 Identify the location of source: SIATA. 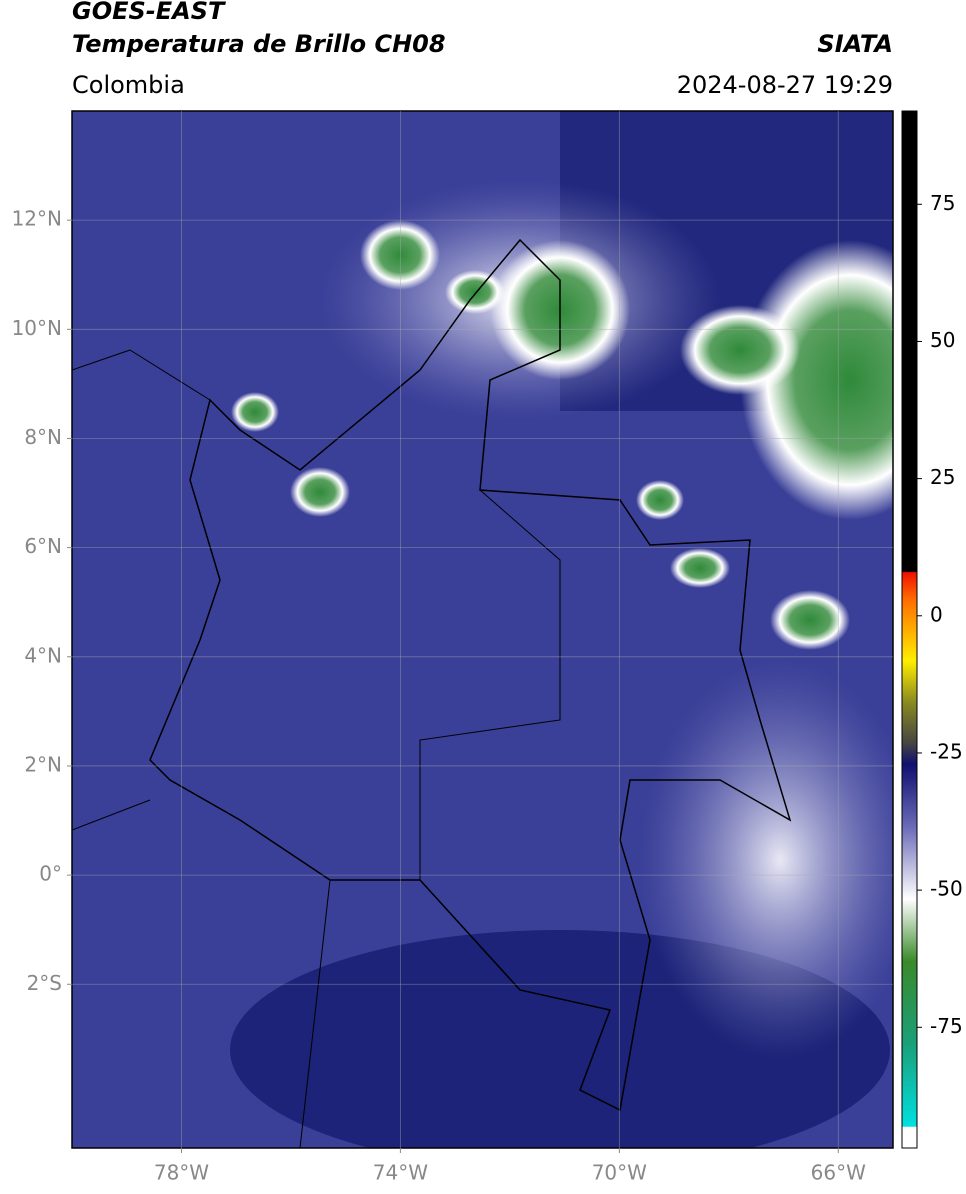
(855, 44).